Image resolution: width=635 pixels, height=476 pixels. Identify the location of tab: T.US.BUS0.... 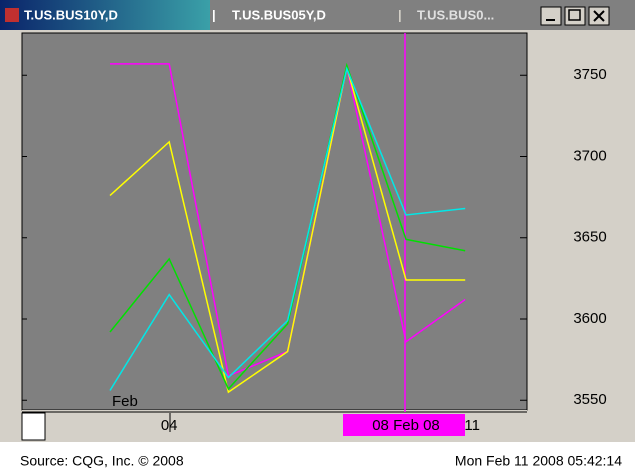
(455, 14).